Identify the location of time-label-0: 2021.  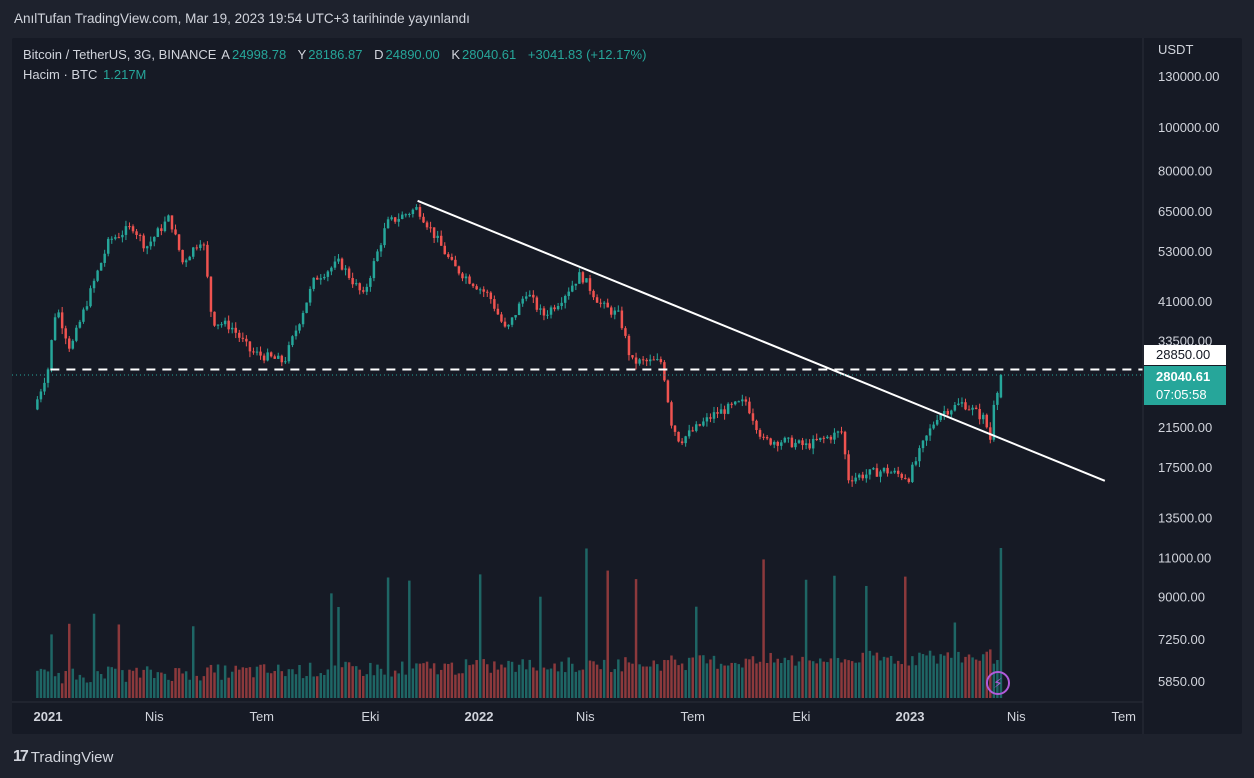
(48, 716).